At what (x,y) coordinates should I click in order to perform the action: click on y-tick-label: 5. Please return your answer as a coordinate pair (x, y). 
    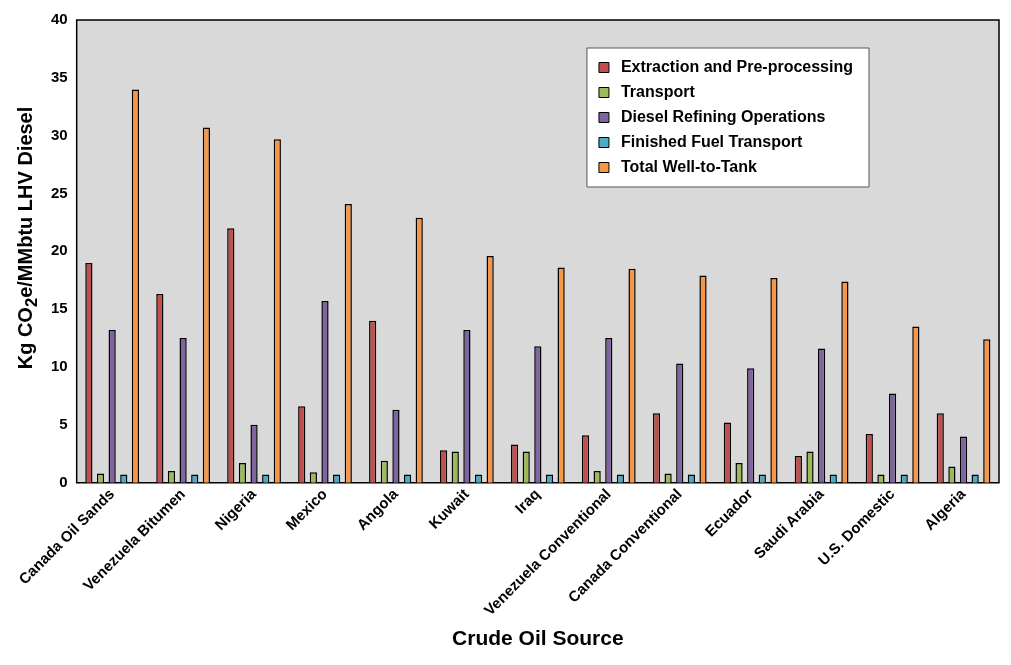
    Looking at the image, I should click on (63, 423).